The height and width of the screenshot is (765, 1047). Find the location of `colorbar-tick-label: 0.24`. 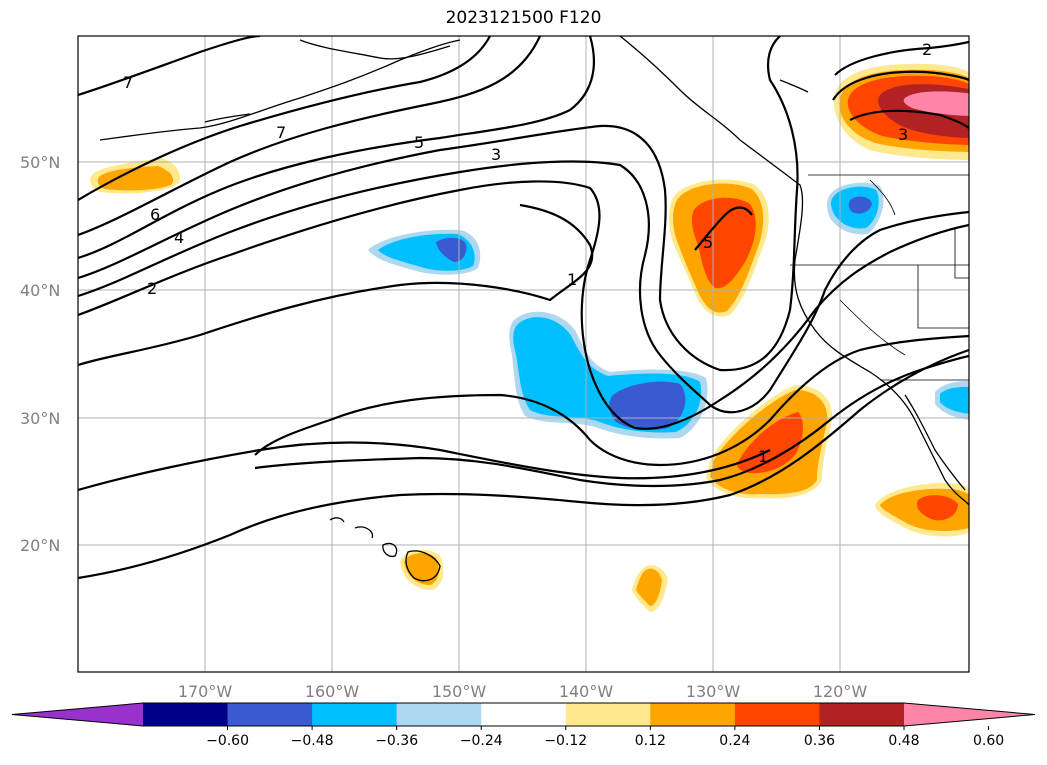

colorbar-tick-label: 0.24 is located at coordinates (734, 741).